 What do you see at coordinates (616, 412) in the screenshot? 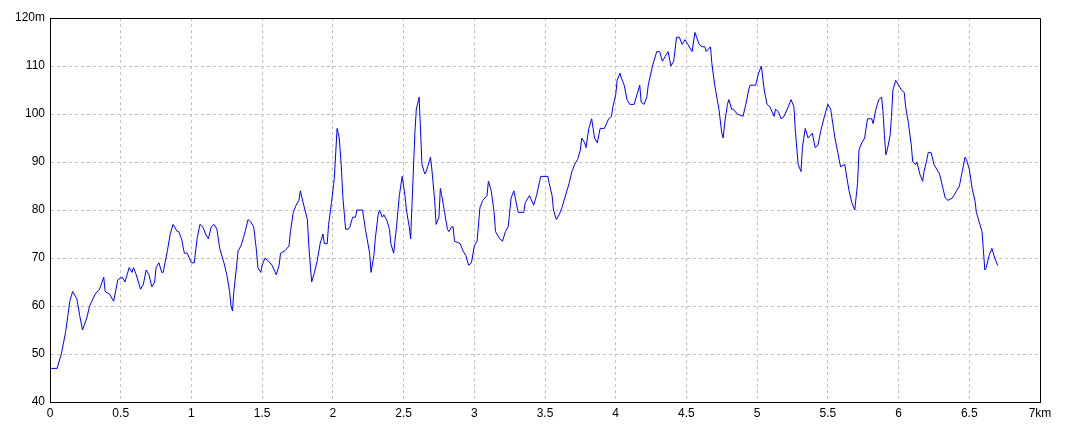
I see `x-tick-label: 4` at bounding box center [616, 412].